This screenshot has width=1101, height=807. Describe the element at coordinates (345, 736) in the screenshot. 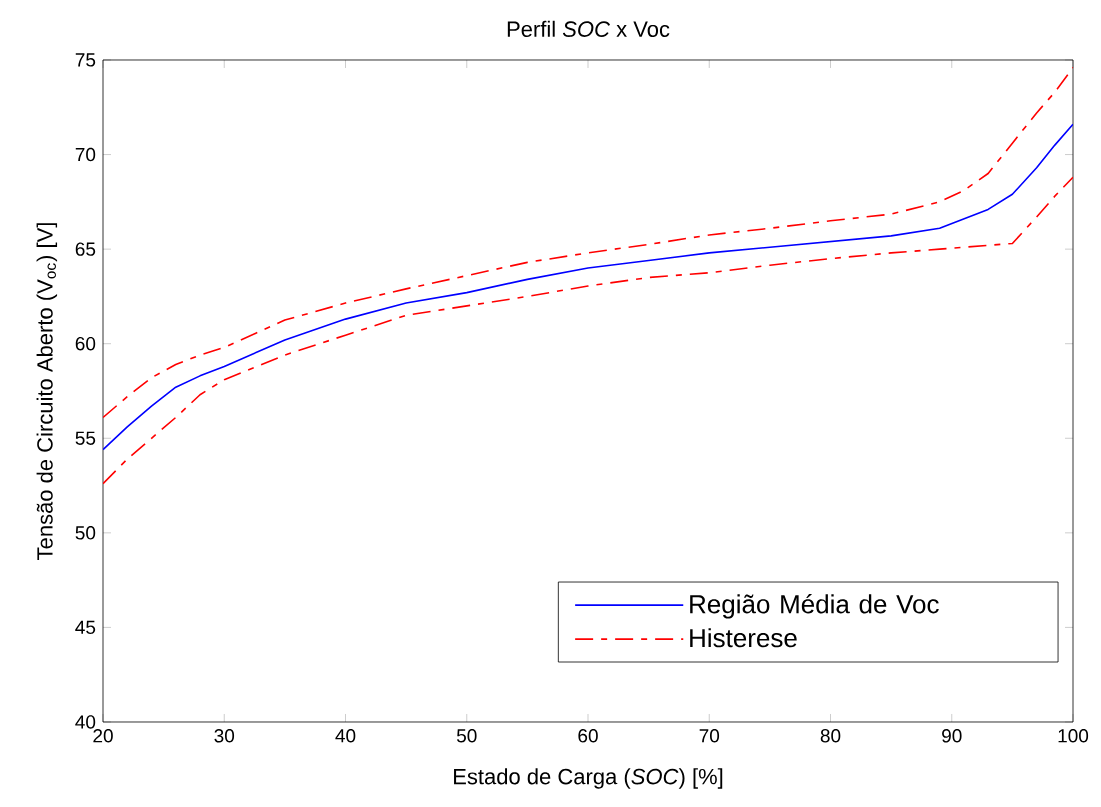

I see `x-tick-label: 40` at that location.